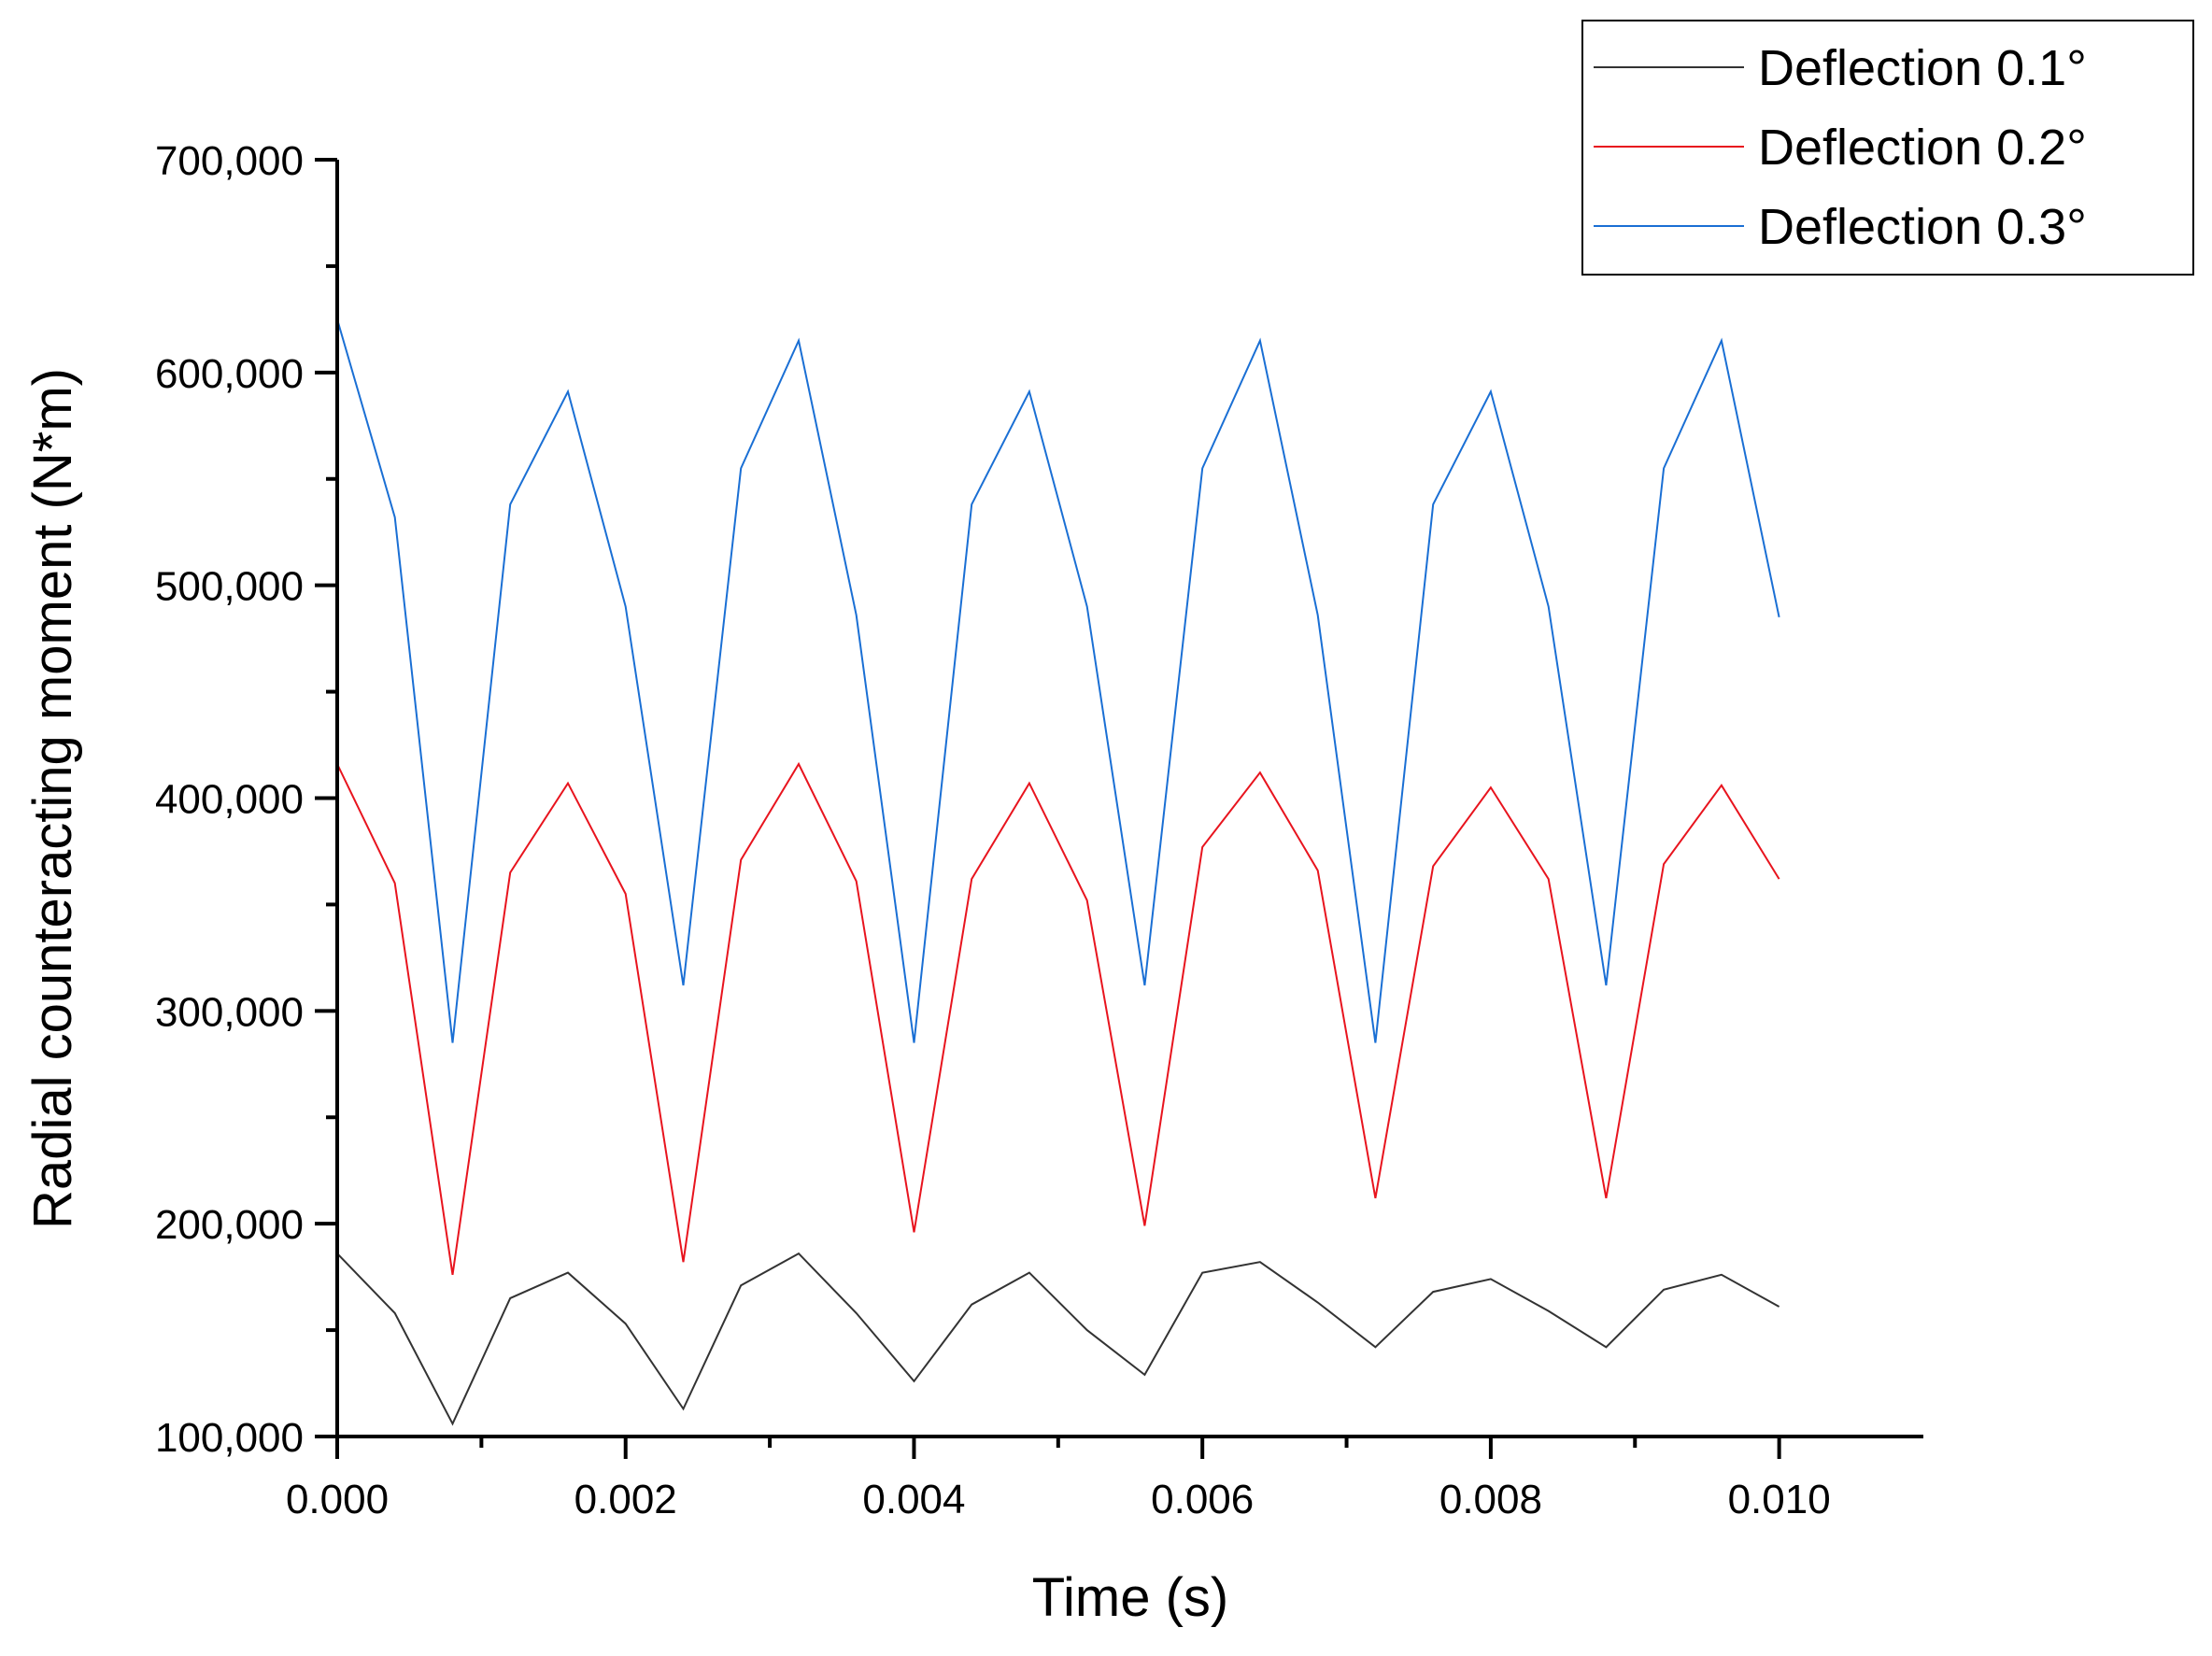 Image resolution: width=2212 pixels, height=1656 pixels. Describe the element at coordinates (229, 587) in the screenshot. I see `y-tick-label: 500,000` at that location.